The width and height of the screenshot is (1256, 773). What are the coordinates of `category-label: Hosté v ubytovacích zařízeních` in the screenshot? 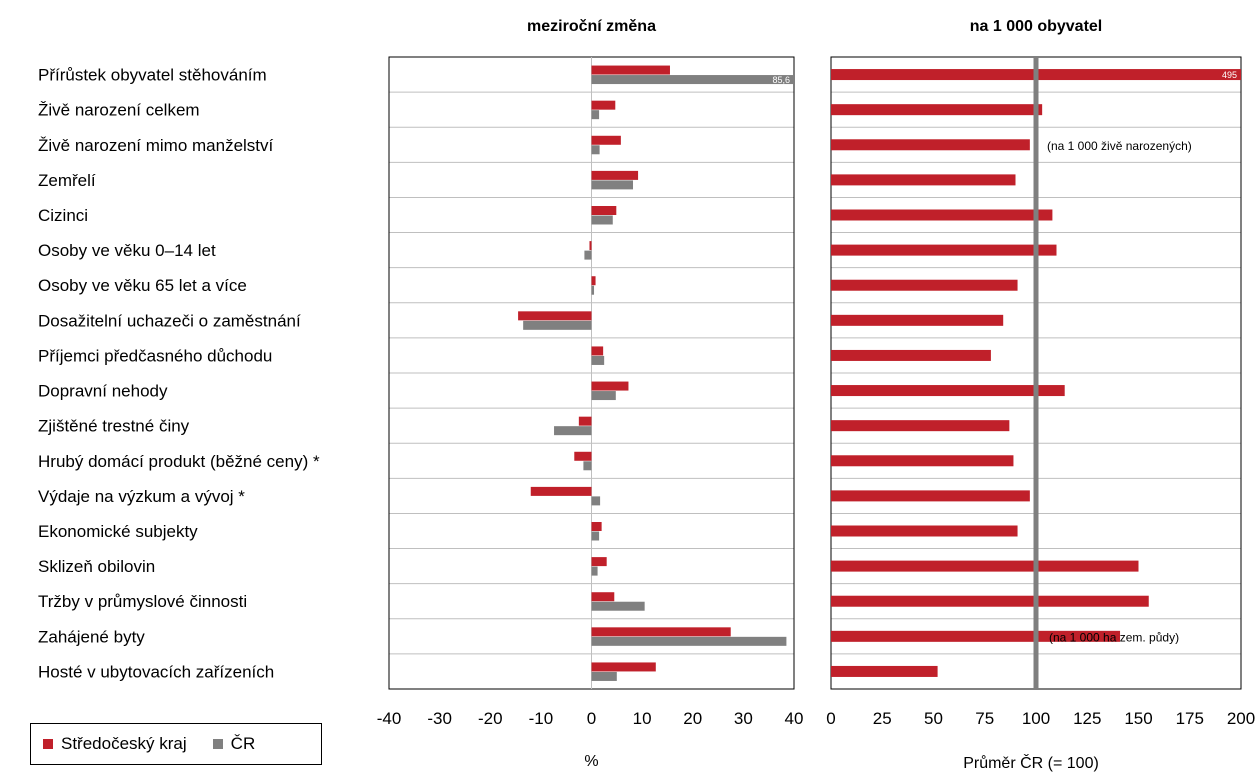 It's located at (156, 671).